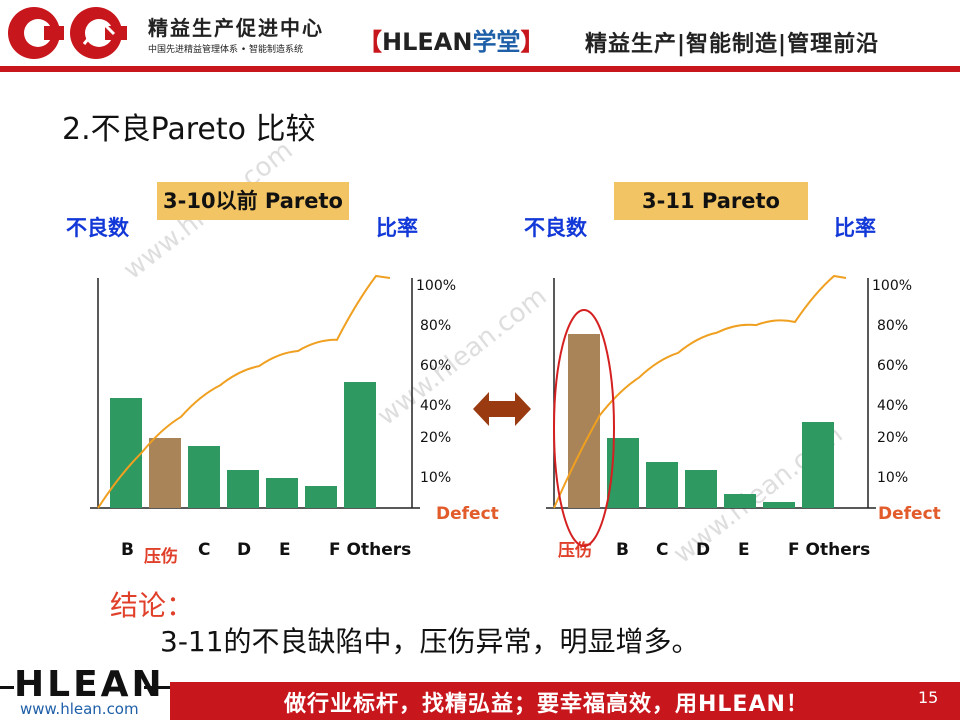 The image size is (960, 720). Describe the element at coordinates (226, 50) in the screenshot. I see `brand-subtitle: 中国先进精益管理体系 • 智能制造系统` at that location.